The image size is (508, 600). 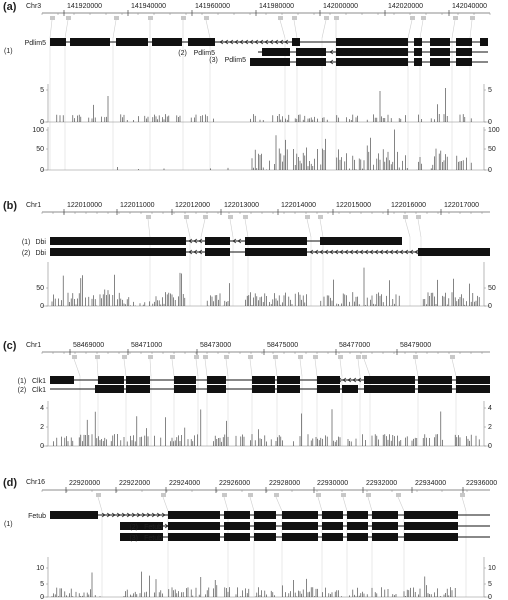 I want to click on transcript-name: Dbi, so click(x=40, y=242).